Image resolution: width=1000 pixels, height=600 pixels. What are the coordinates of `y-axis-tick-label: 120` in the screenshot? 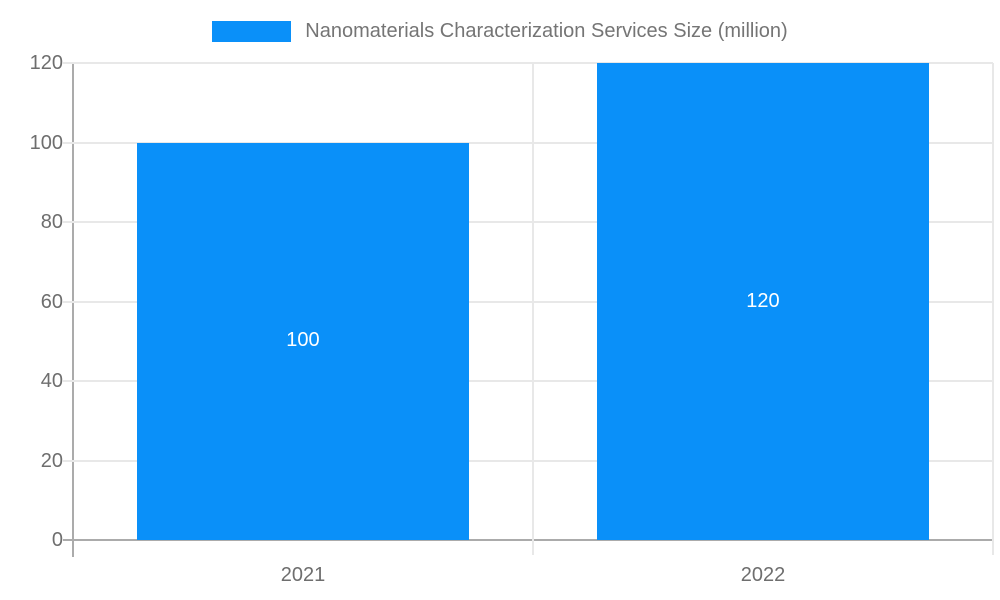 It's located at (46, 63).